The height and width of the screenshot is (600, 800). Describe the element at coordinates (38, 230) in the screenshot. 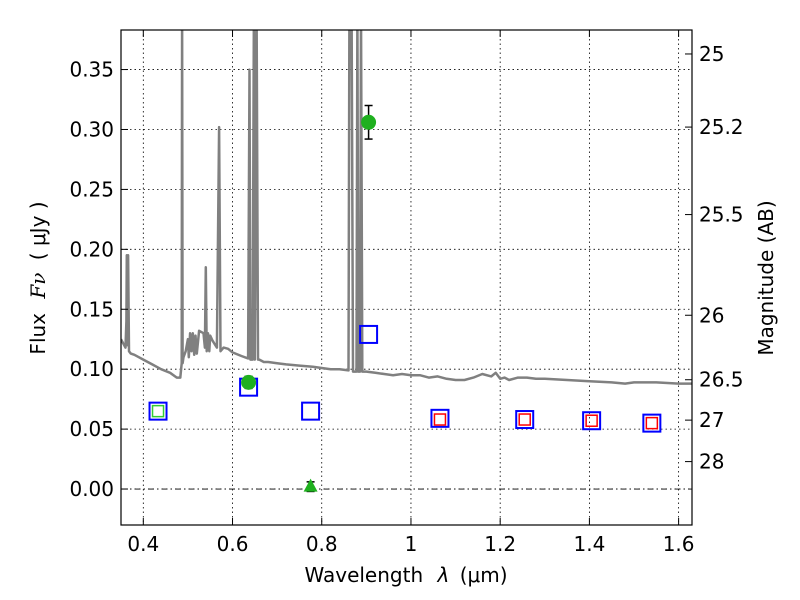

I see `y-axis-label-unit: ( μJy )` at that location.